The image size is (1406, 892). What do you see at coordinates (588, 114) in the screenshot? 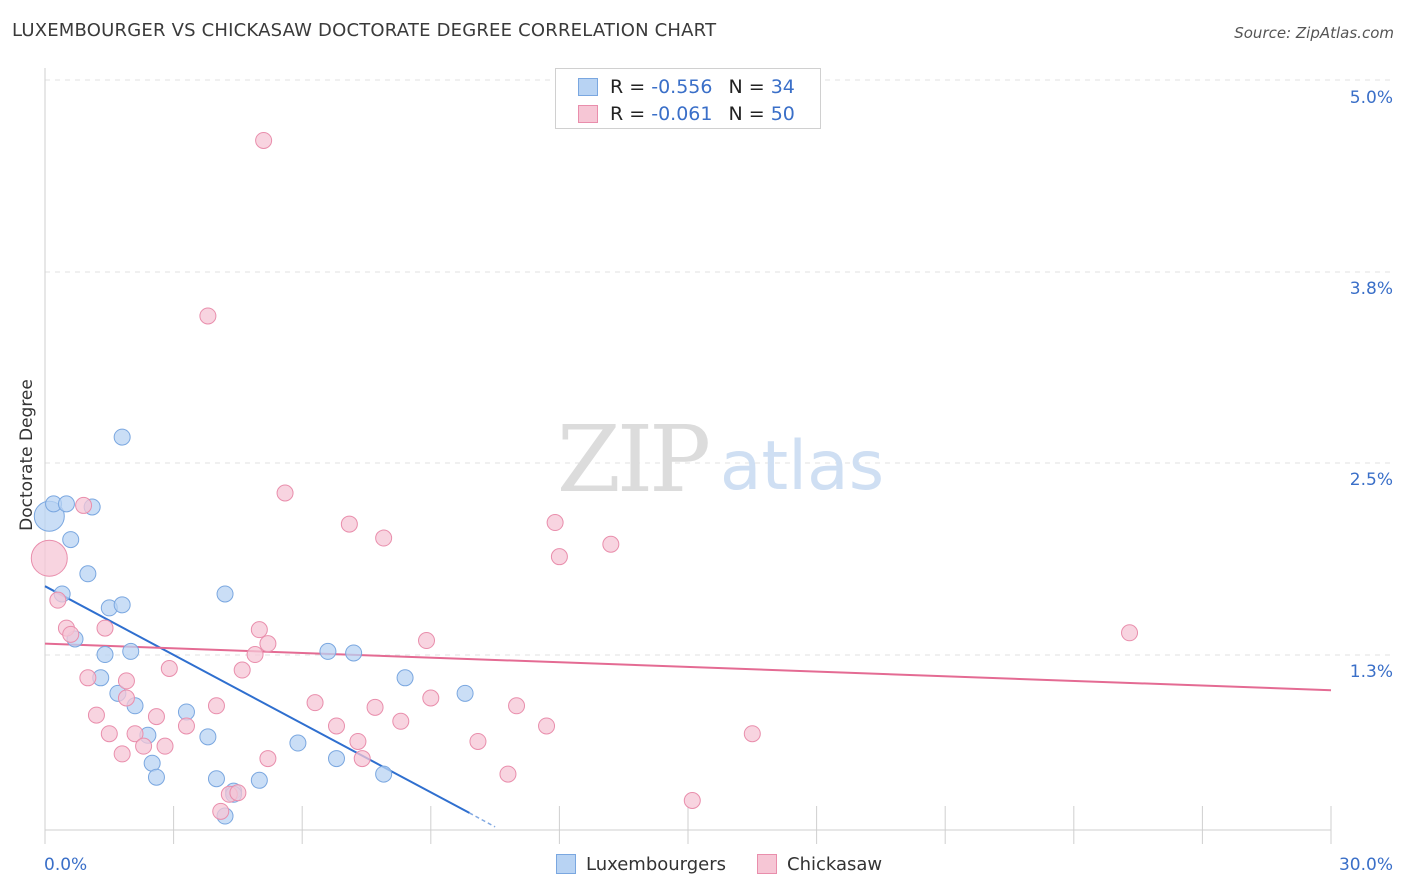
I see `legend-swatch-pink` at bounding box center [588, 114].